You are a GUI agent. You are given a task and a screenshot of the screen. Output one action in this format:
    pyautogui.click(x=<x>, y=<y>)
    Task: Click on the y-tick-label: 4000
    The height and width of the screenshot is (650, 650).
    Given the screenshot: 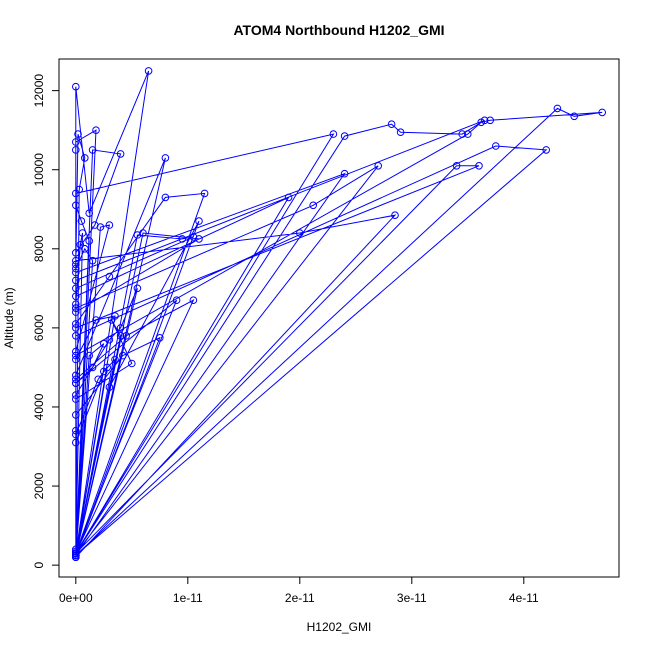 What is the action you would take?
    pyautogui.click(x=39, y=406)
    